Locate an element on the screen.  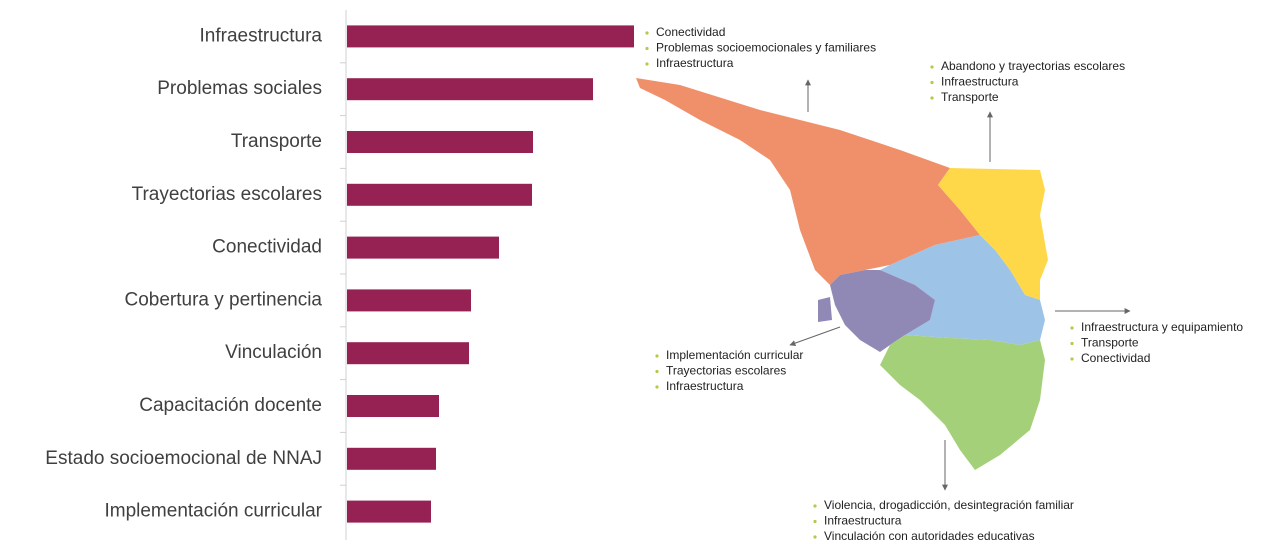
callout-item: Abandono y trayectorias escolares is located at coordinates (1033, 66).